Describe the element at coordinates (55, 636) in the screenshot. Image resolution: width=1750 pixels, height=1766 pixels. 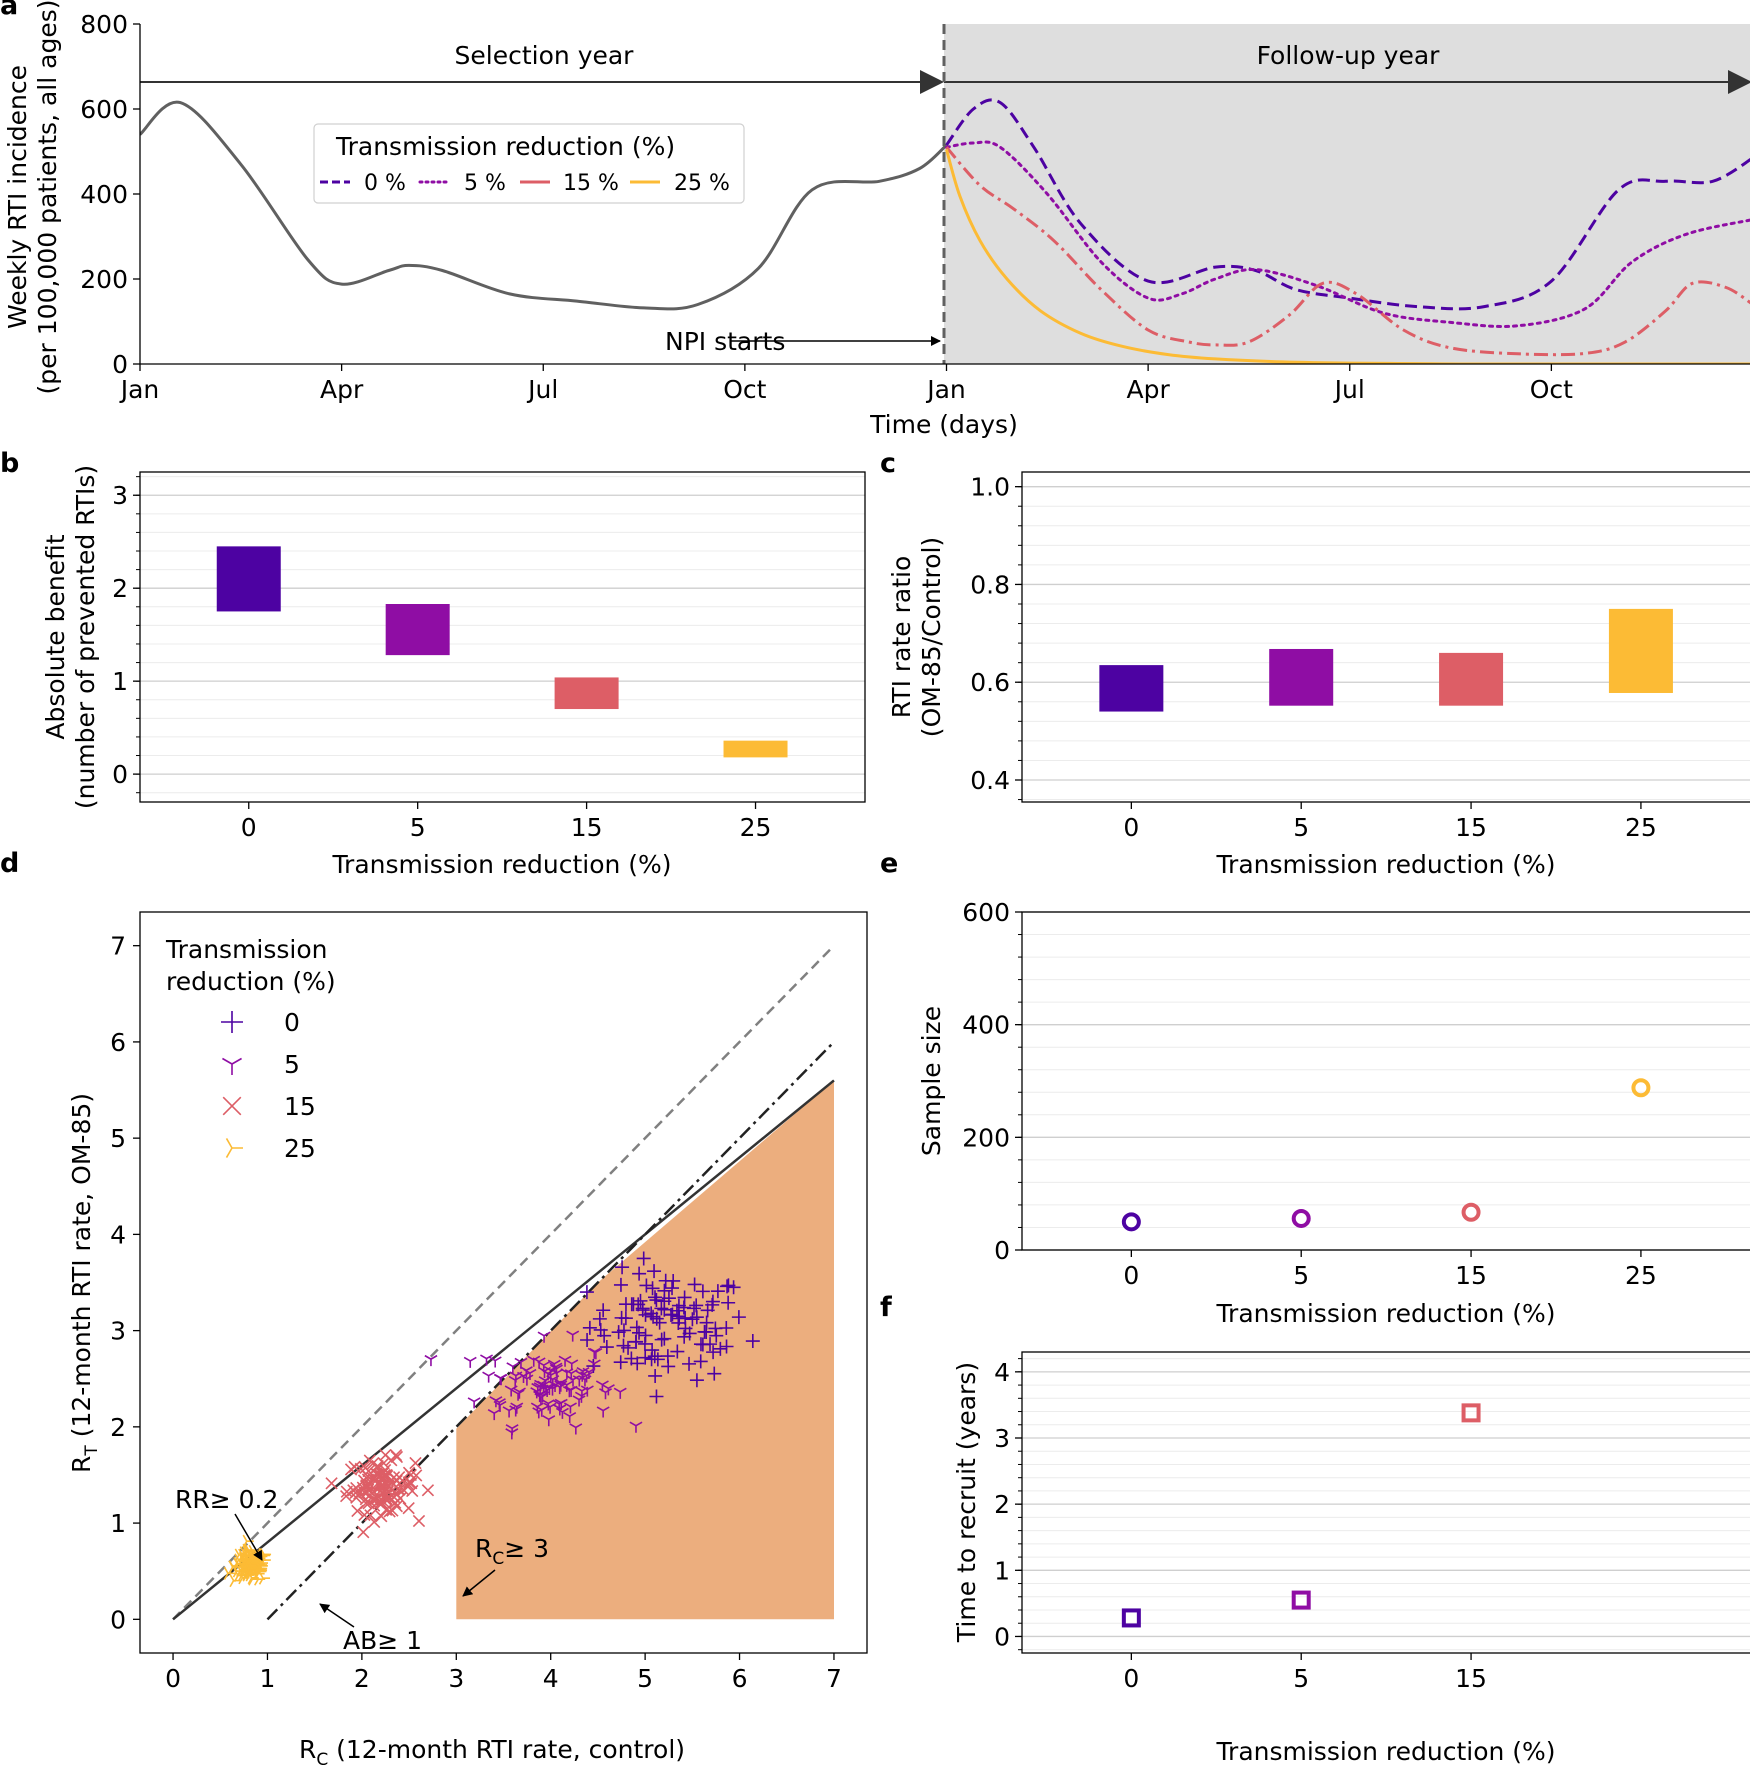
I see `b-y-axis-label-1: Absolute benefit` at that location.